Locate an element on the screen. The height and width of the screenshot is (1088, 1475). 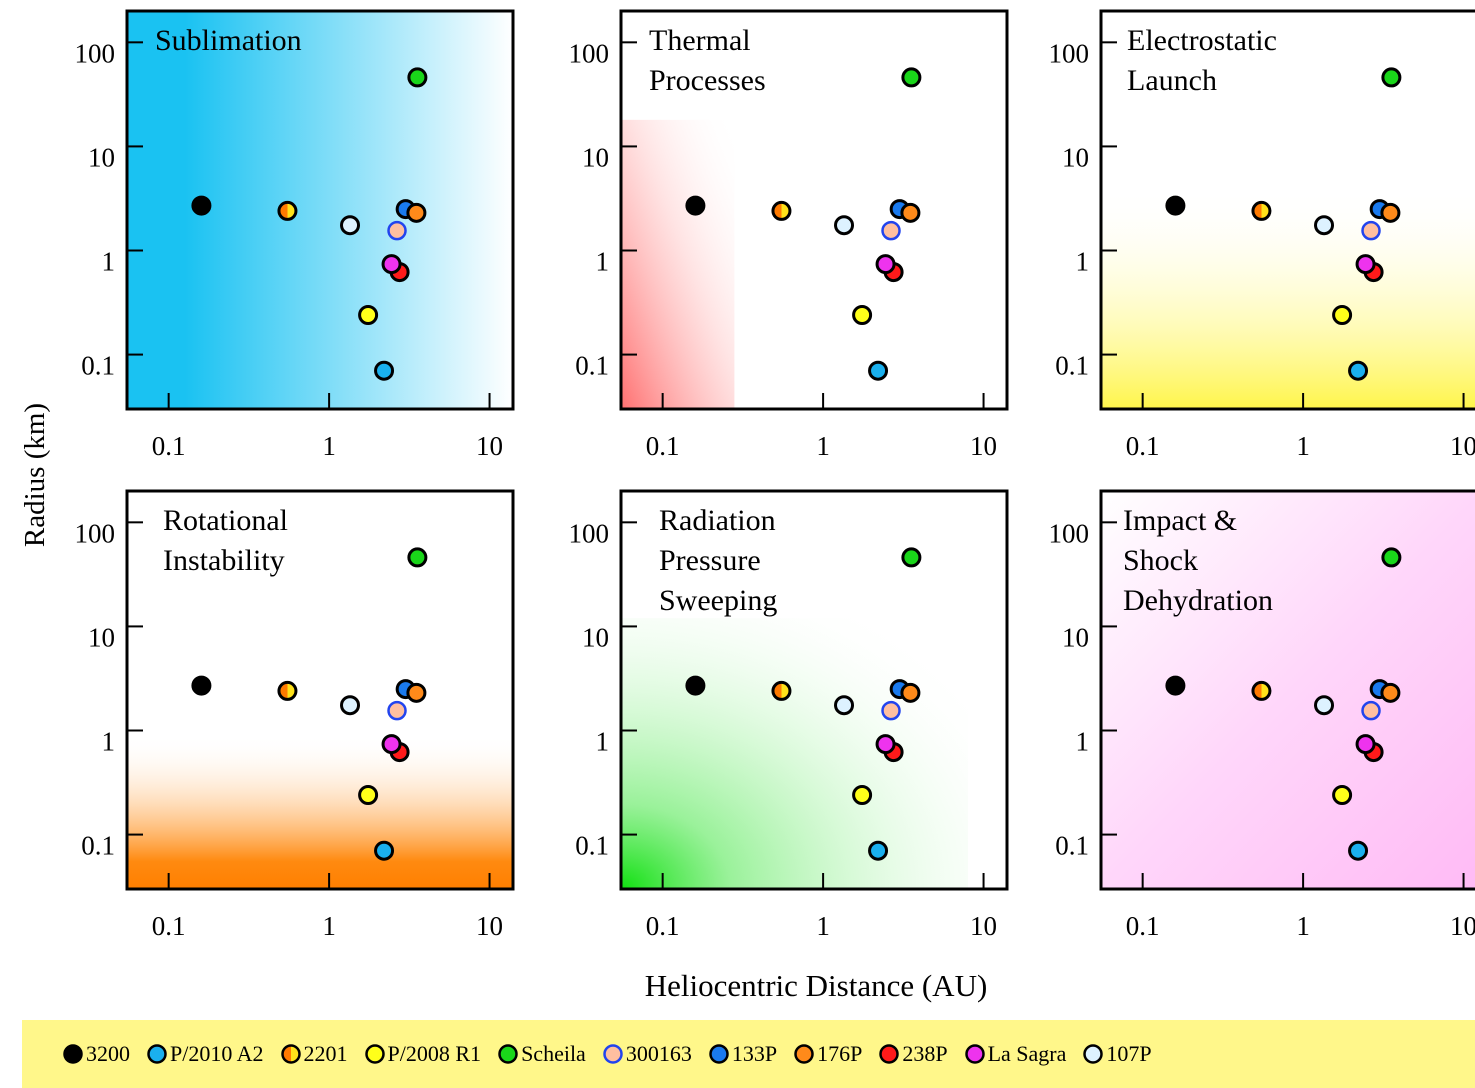
panel-title: Rotational is located at coordinates (225, 520).